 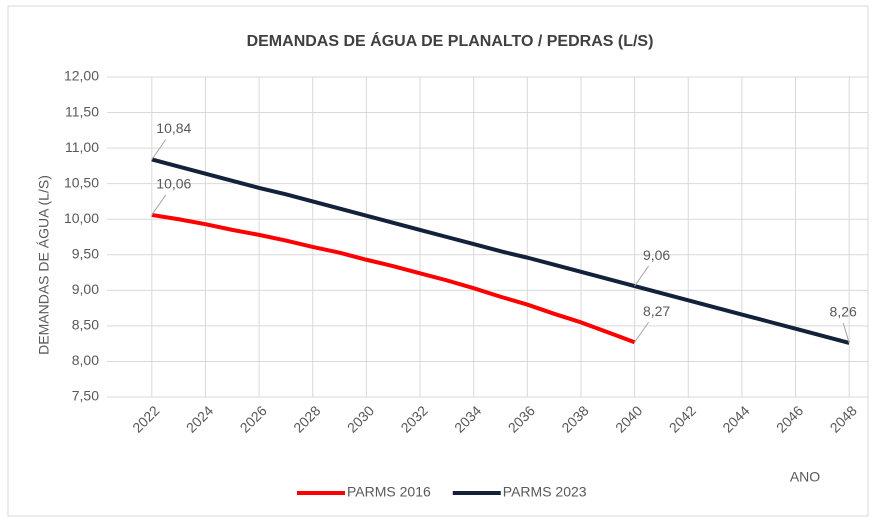 I want to click on y-tick-label: 9,50, so click(x=85, y=253).